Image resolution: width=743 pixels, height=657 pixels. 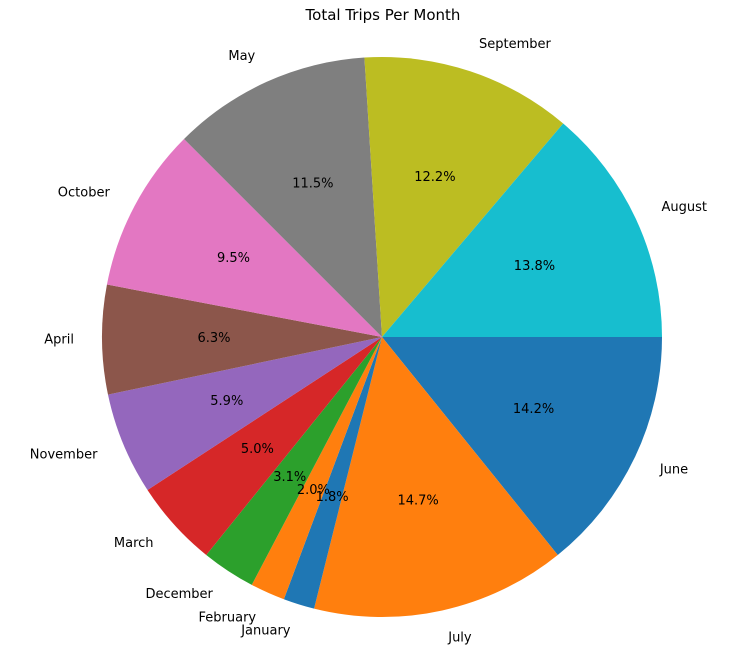 What do you see at coordinates (233, 258) in the screenshot?
I see `slice-percent-october: 9.5%` at bounding box center [233, 258].